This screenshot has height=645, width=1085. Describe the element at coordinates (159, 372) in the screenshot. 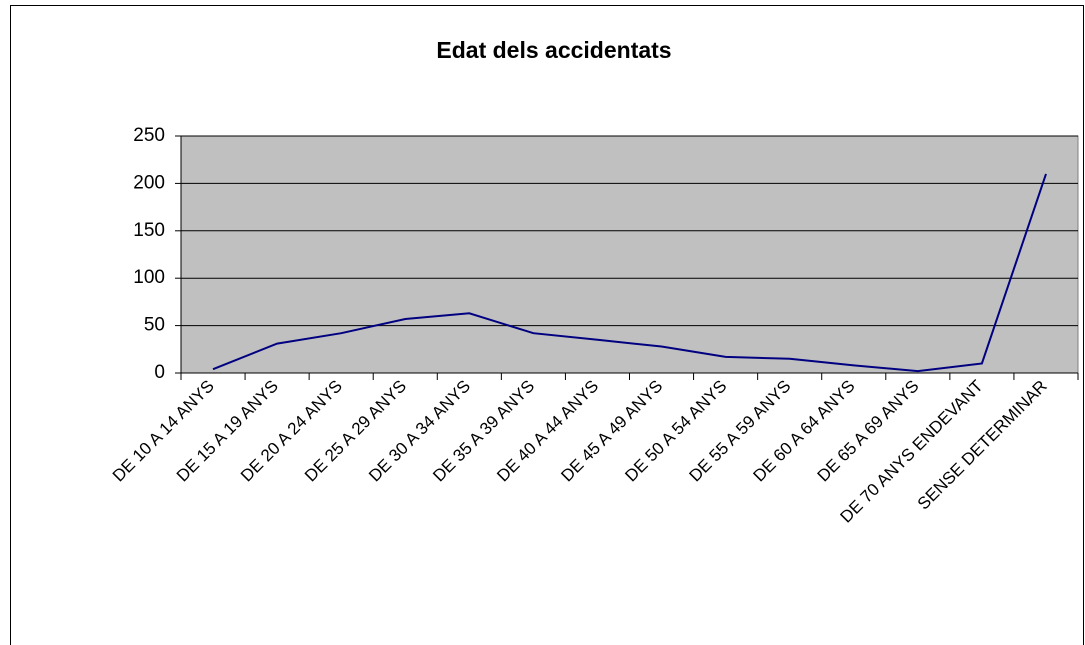

I see `y-tick-label: 0` at that location.